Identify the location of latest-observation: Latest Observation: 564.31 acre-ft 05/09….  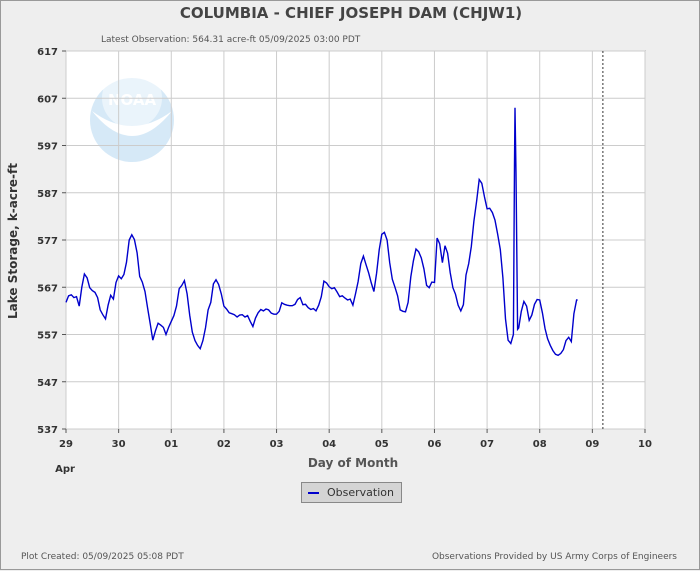
(231, 40).